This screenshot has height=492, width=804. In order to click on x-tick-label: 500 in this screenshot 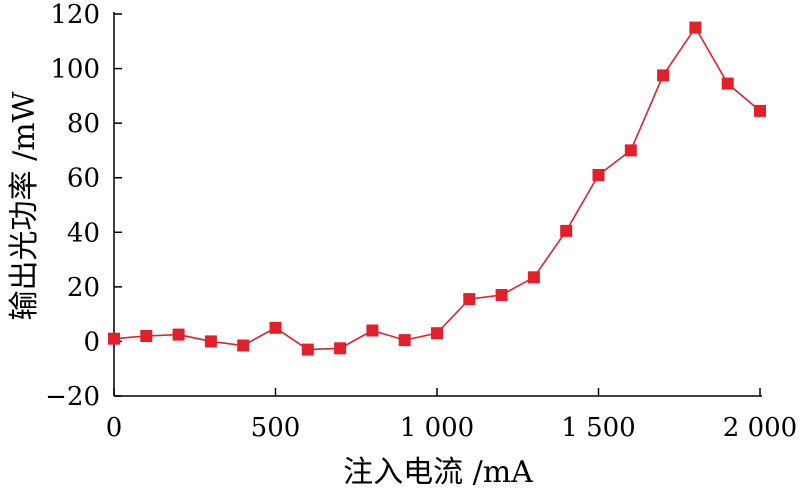, I will do `click(276, 428)`.